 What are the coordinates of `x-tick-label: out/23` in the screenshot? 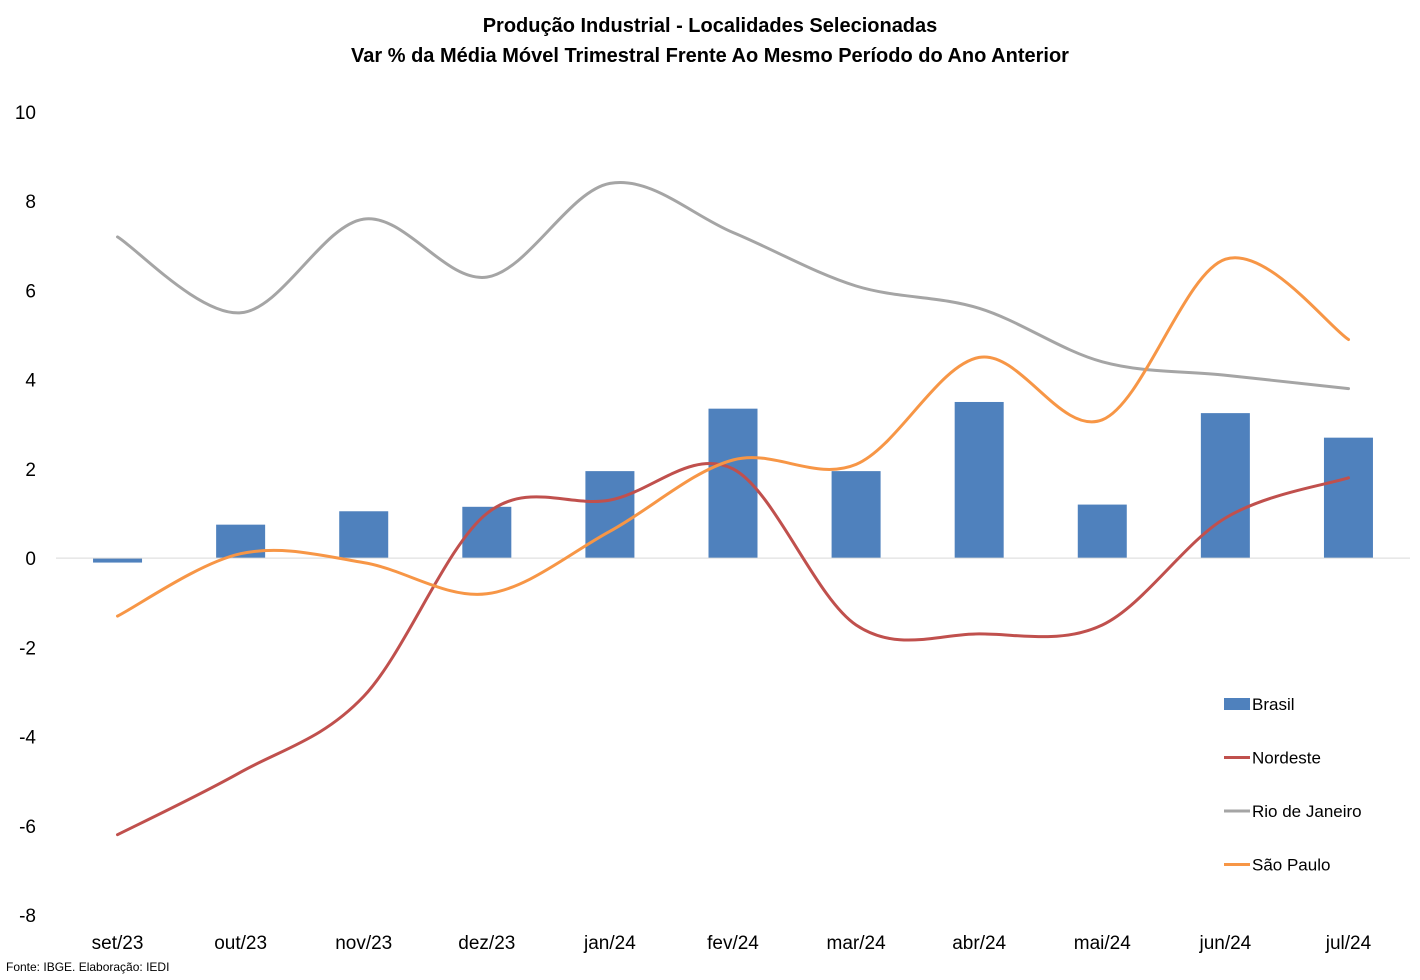 It's located at (240, 943).